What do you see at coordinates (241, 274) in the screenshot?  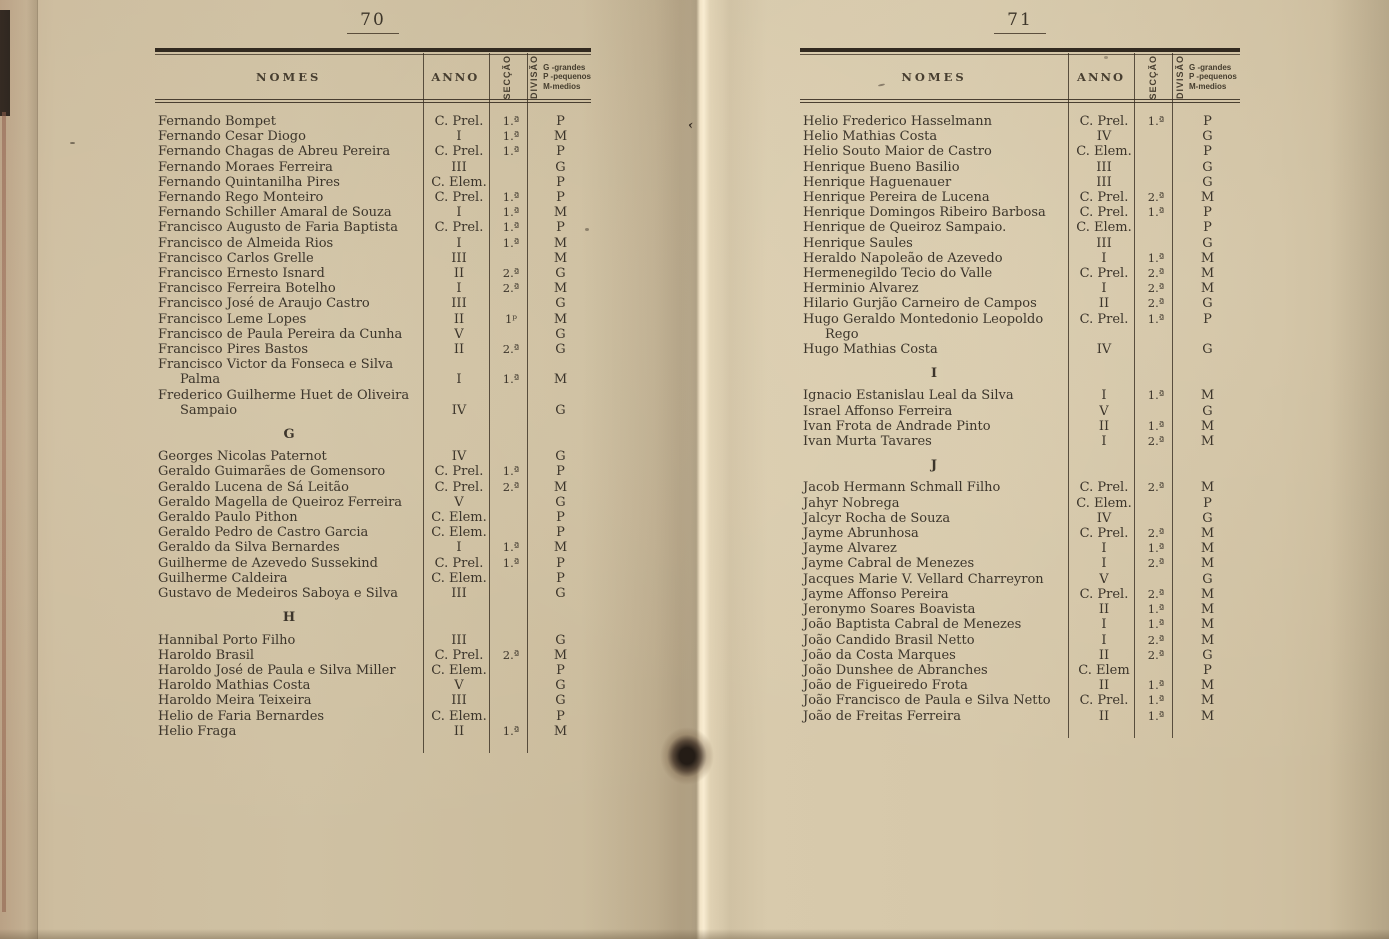 I see `student-name: Francisco Ernesto Isnard` at bounding box center [241, 274].